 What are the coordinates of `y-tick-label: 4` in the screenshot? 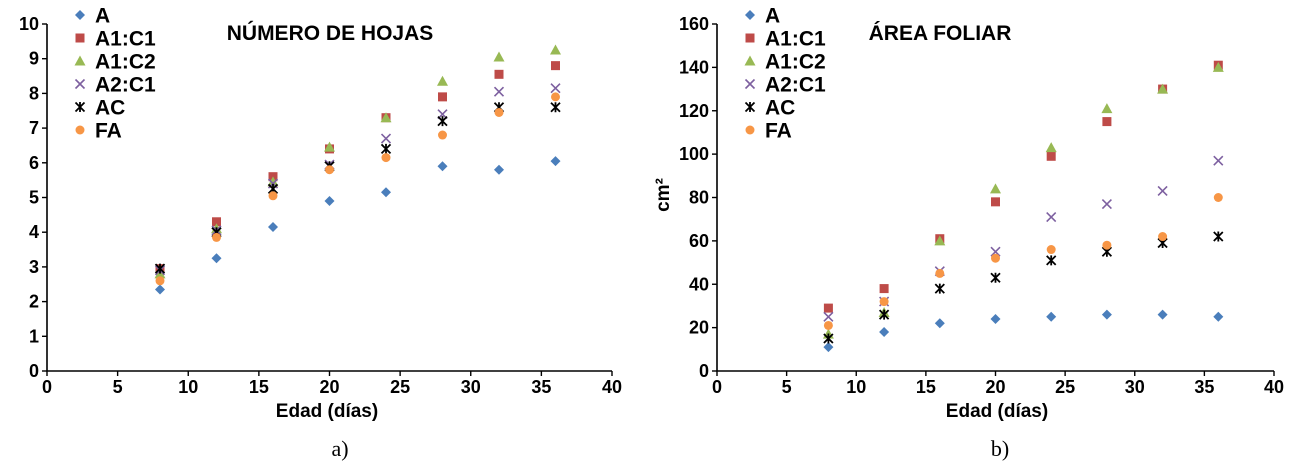 It's located at (34, 232).